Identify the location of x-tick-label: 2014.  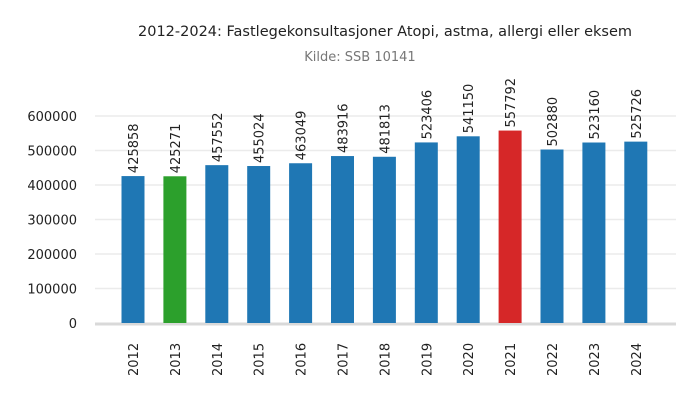
(218, 359).